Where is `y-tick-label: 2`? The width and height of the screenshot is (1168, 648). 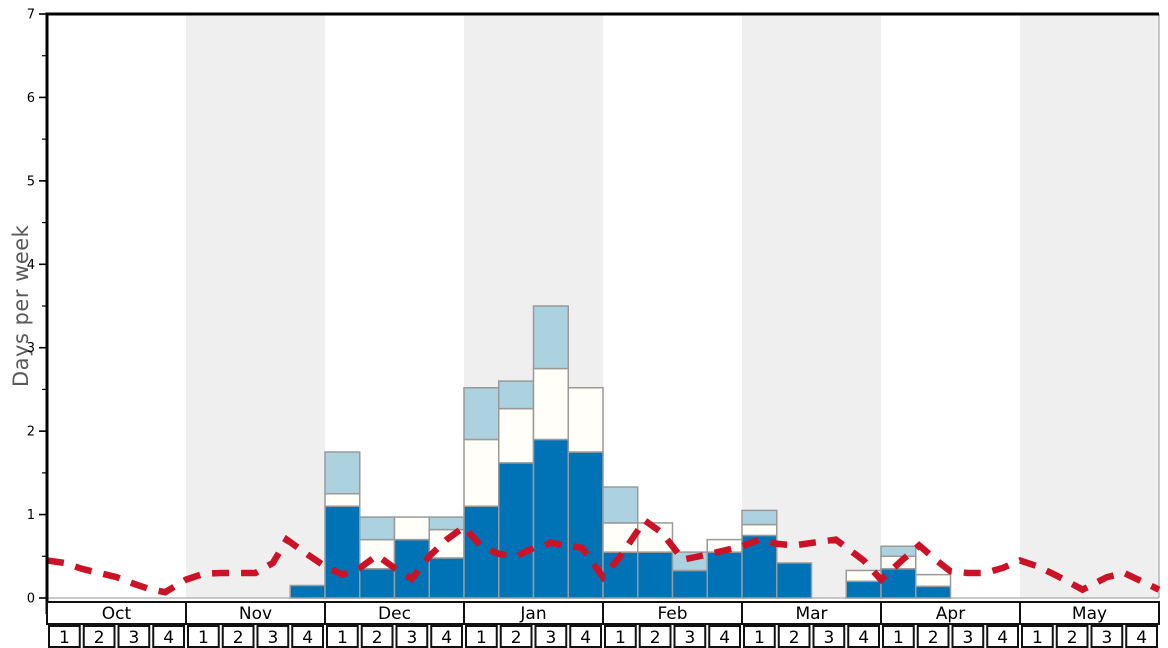
y-tick-label: 2 is located at coordinates (31, 432).